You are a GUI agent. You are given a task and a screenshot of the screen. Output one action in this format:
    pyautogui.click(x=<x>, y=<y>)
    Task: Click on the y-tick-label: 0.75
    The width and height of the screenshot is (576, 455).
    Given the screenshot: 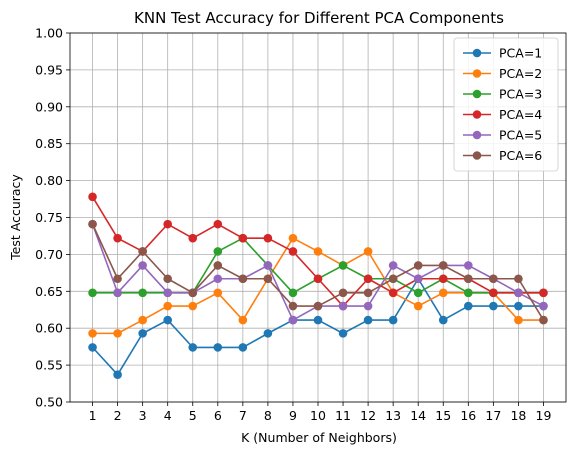 What is the action you would take?
    pyautogui.click(x=49, y=217)
    